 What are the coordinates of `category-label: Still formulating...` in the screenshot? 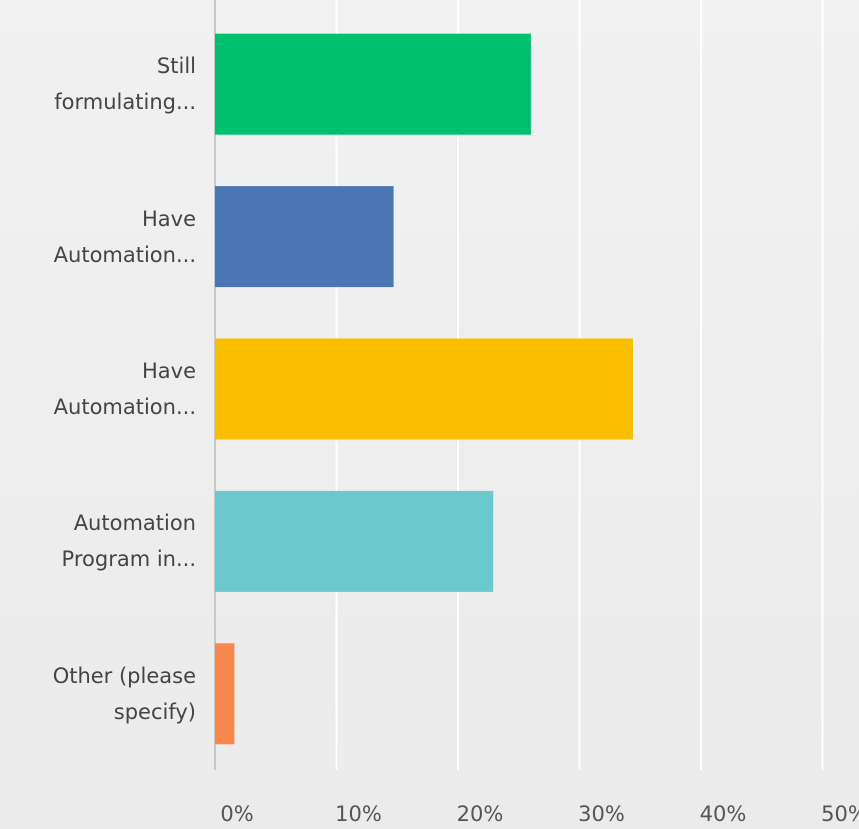 It's located at (125, 84).